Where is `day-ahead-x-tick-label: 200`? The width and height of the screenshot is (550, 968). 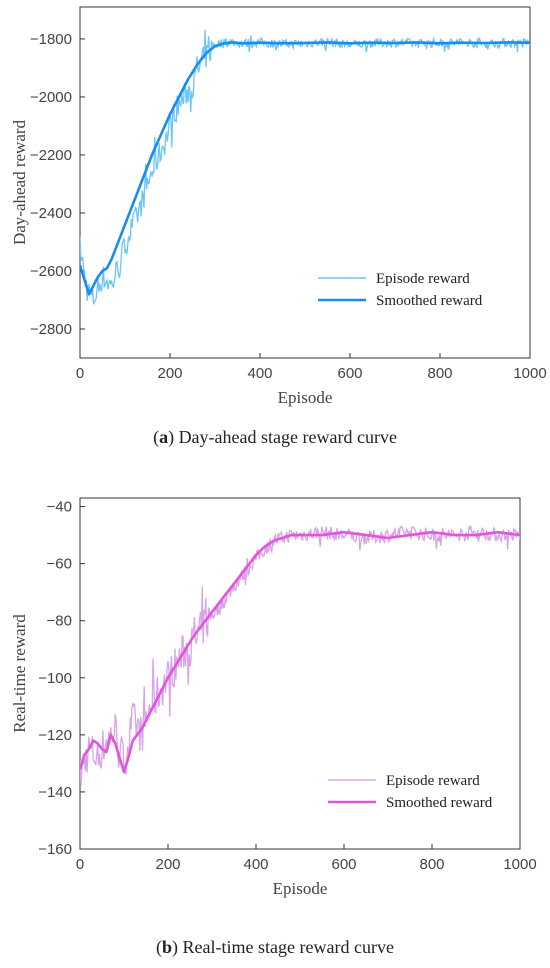
day-ahead-x-tick-label: 200 is located at coordinates (169, 373).